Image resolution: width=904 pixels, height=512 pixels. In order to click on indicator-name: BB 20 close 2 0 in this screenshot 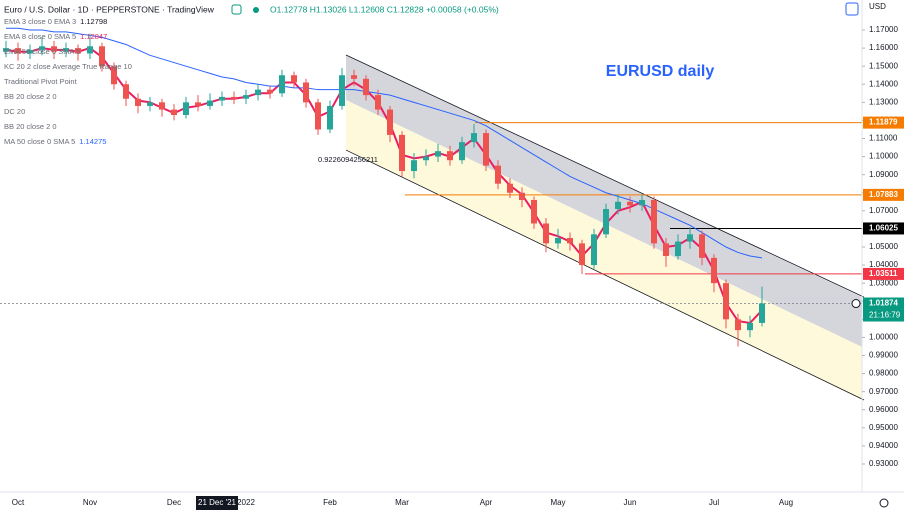, I will do `click(30, 126)`.